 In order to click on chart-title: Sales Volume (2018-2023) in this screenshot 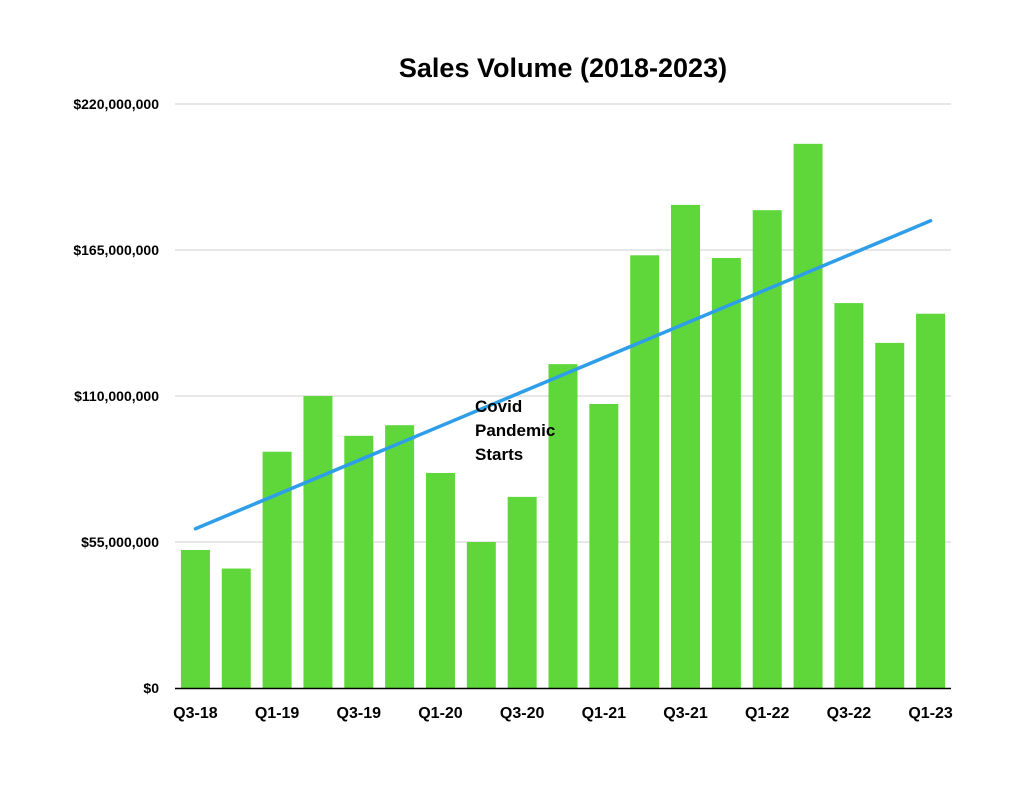, I will do `click(563, 68)`.